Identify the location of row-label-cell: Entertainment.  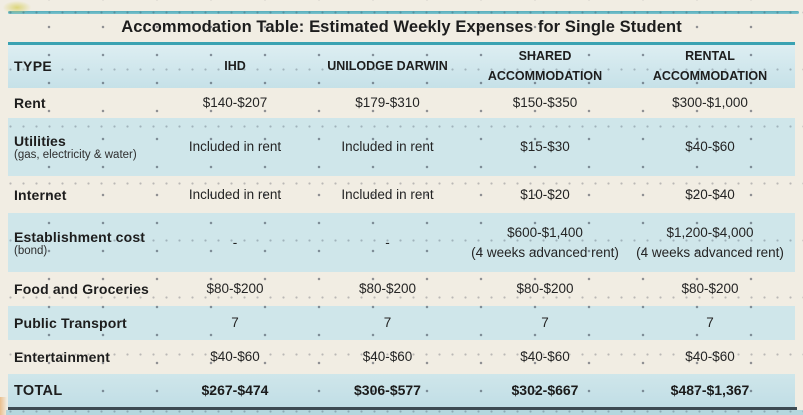
(84, 357).